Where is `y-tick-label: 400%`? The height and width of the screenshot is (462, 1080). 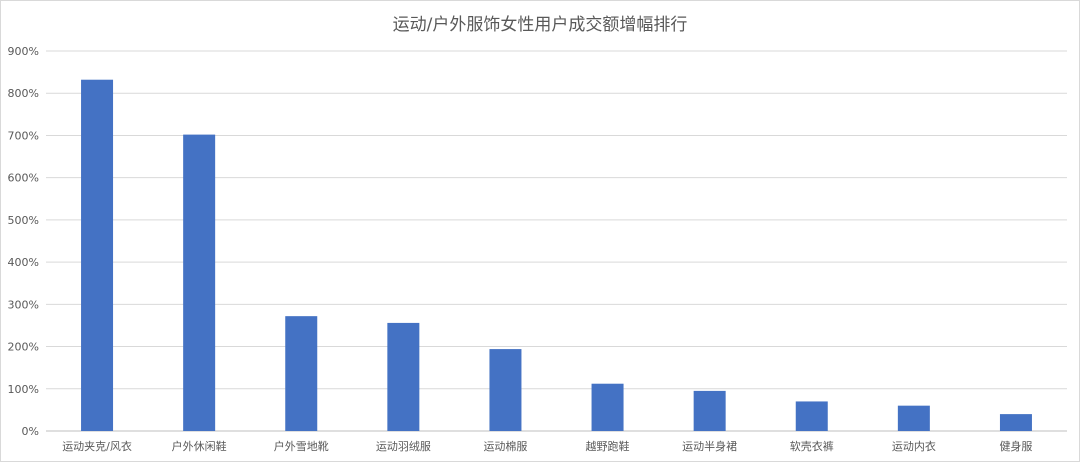 y-tick-label: 400% is located at coordinates (23, 262).